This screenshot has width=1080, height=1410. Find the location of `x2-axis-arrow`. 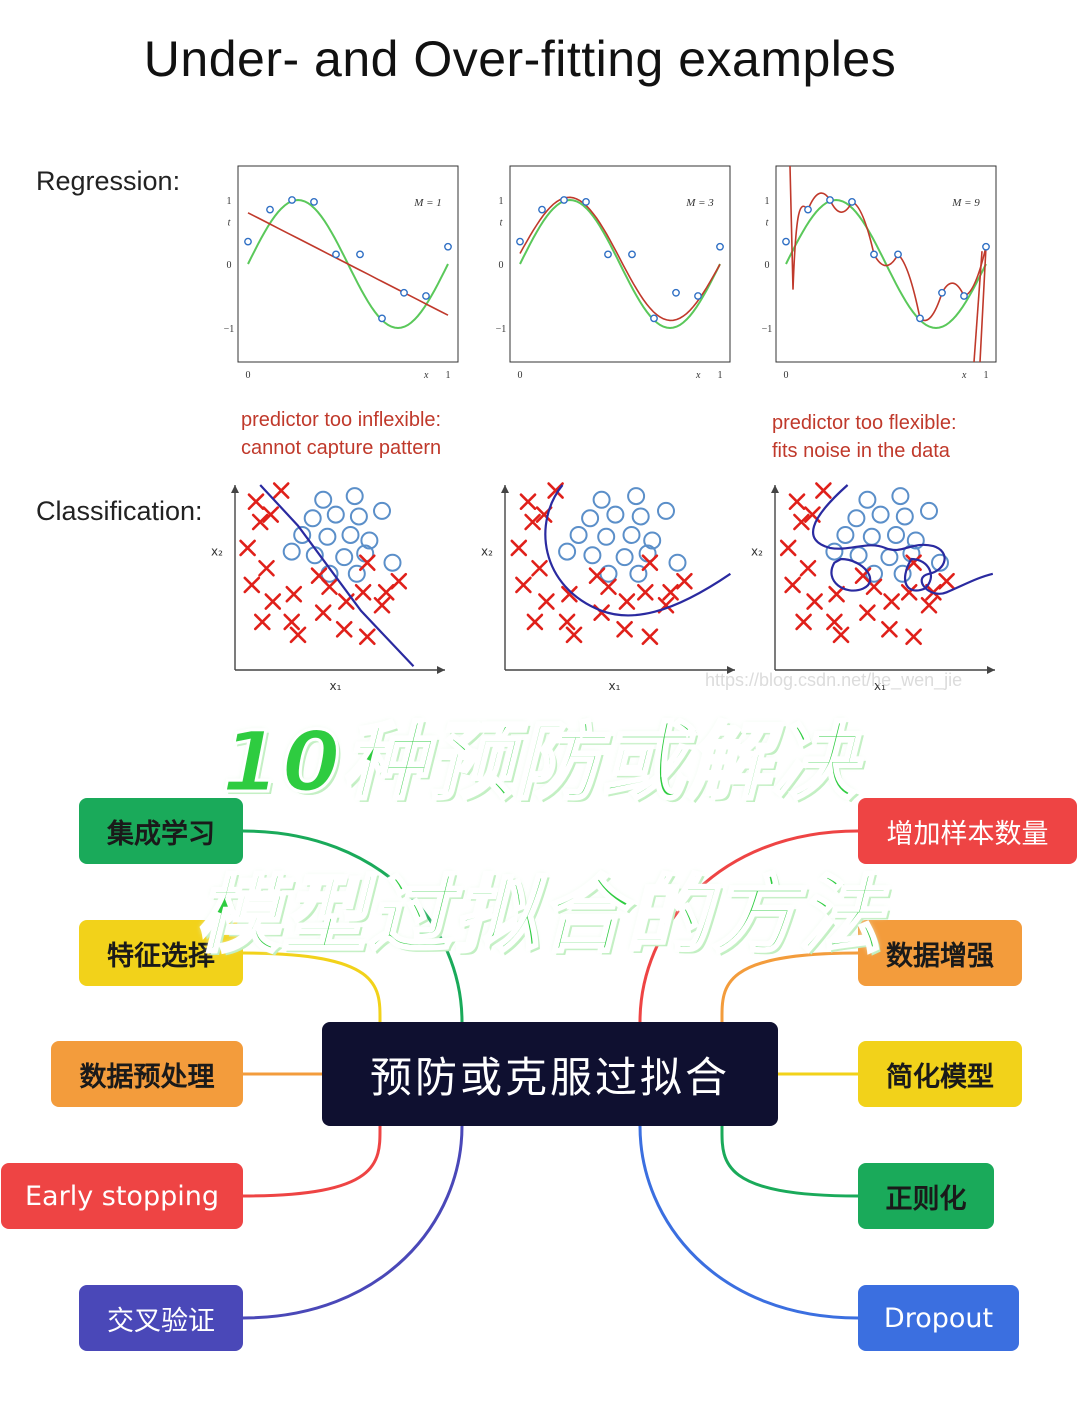

x2-axis-arrow is located at coordinates (775, 489).